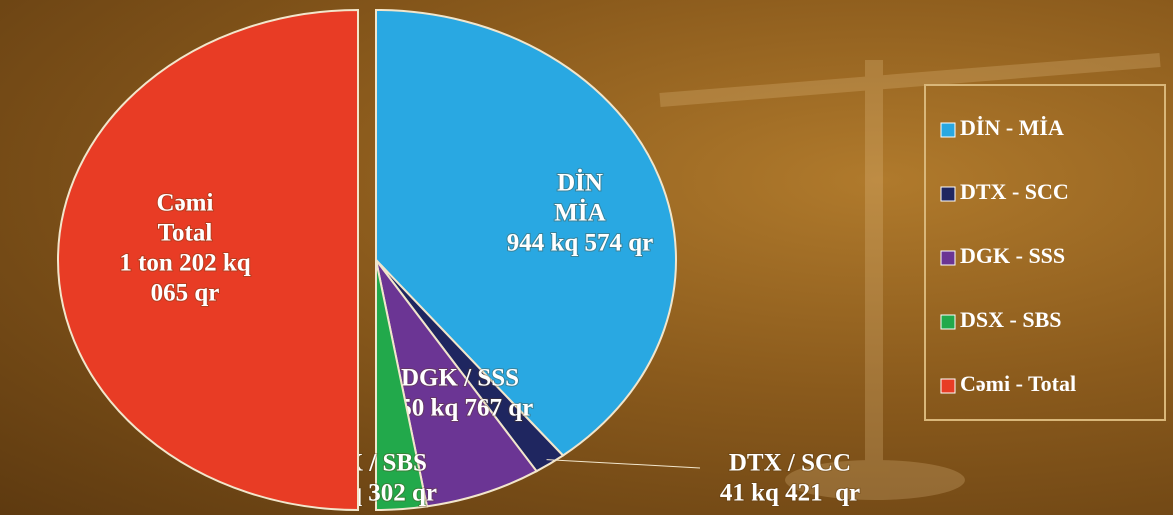 The image size is (1173, 515). What do you see at coordinates (1018, 383) in the screenshot?
I see `legend-label: Cəmi - Total` at bounding box center [1018, 383].